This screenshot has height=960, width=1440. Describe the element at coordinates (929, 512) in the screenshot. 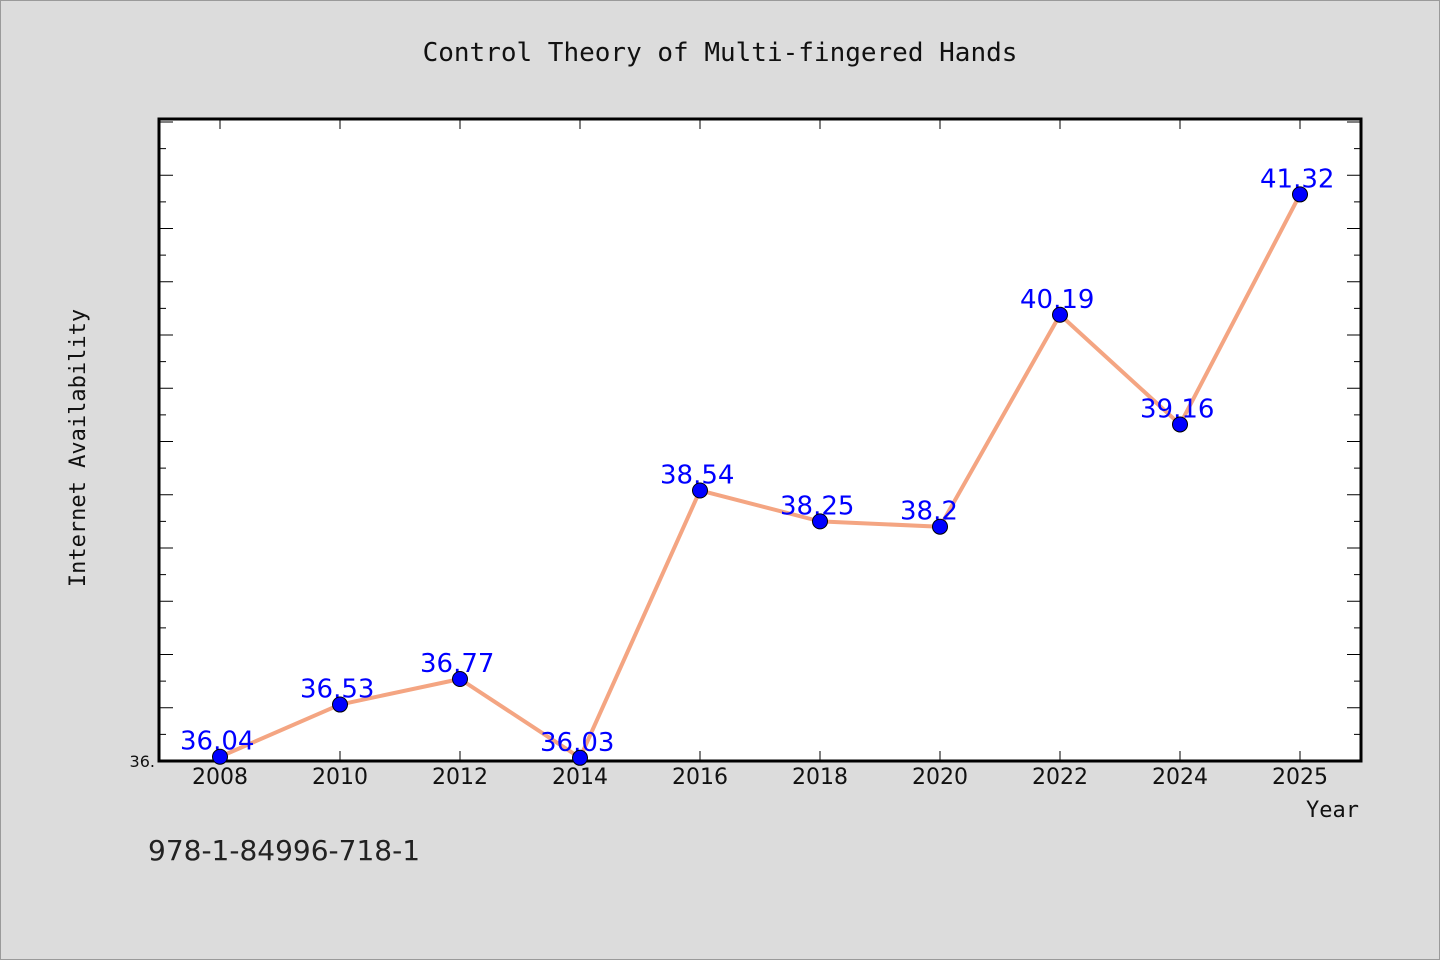

I see `data-label: 38.2` at that location.